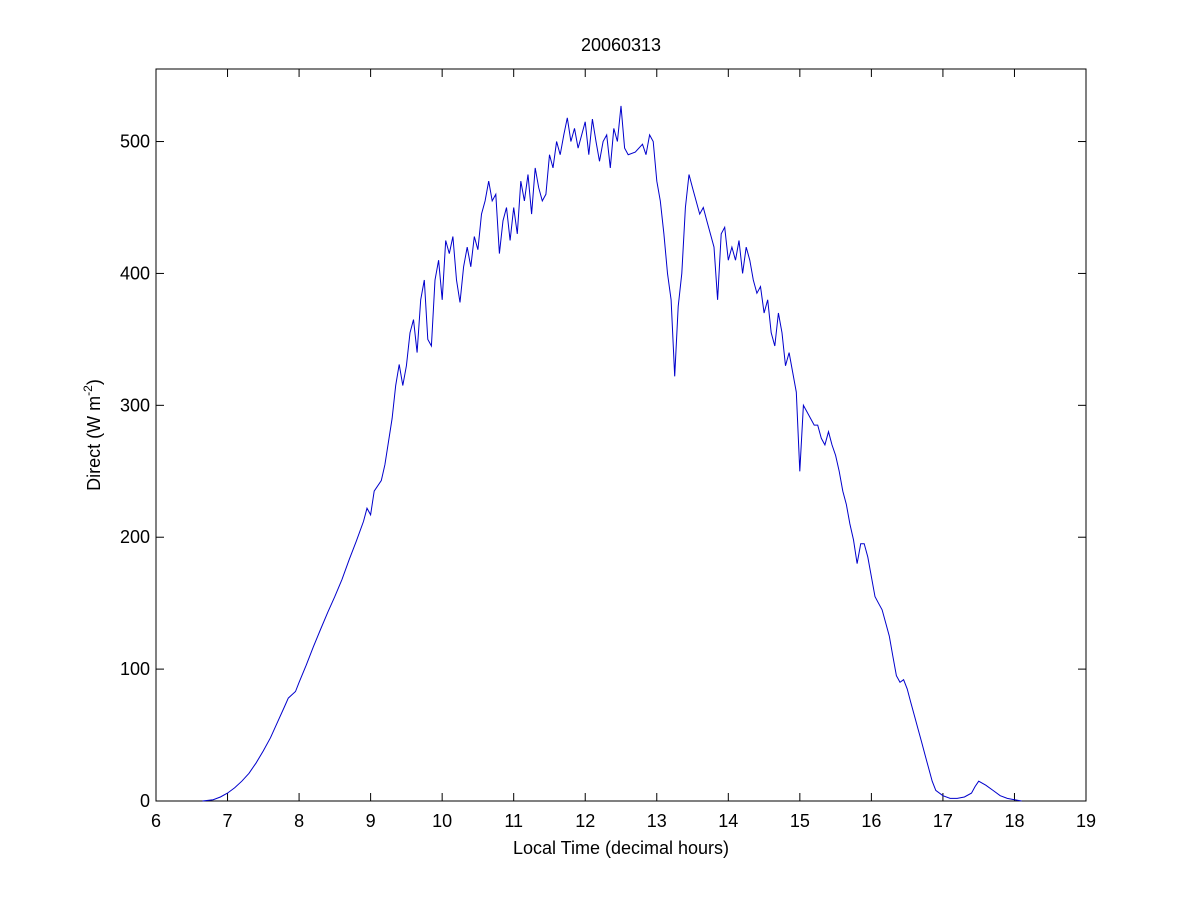 This screenshot has width=1200, height=905. I want to click on x-tick-label: 12, so click(585, 821).